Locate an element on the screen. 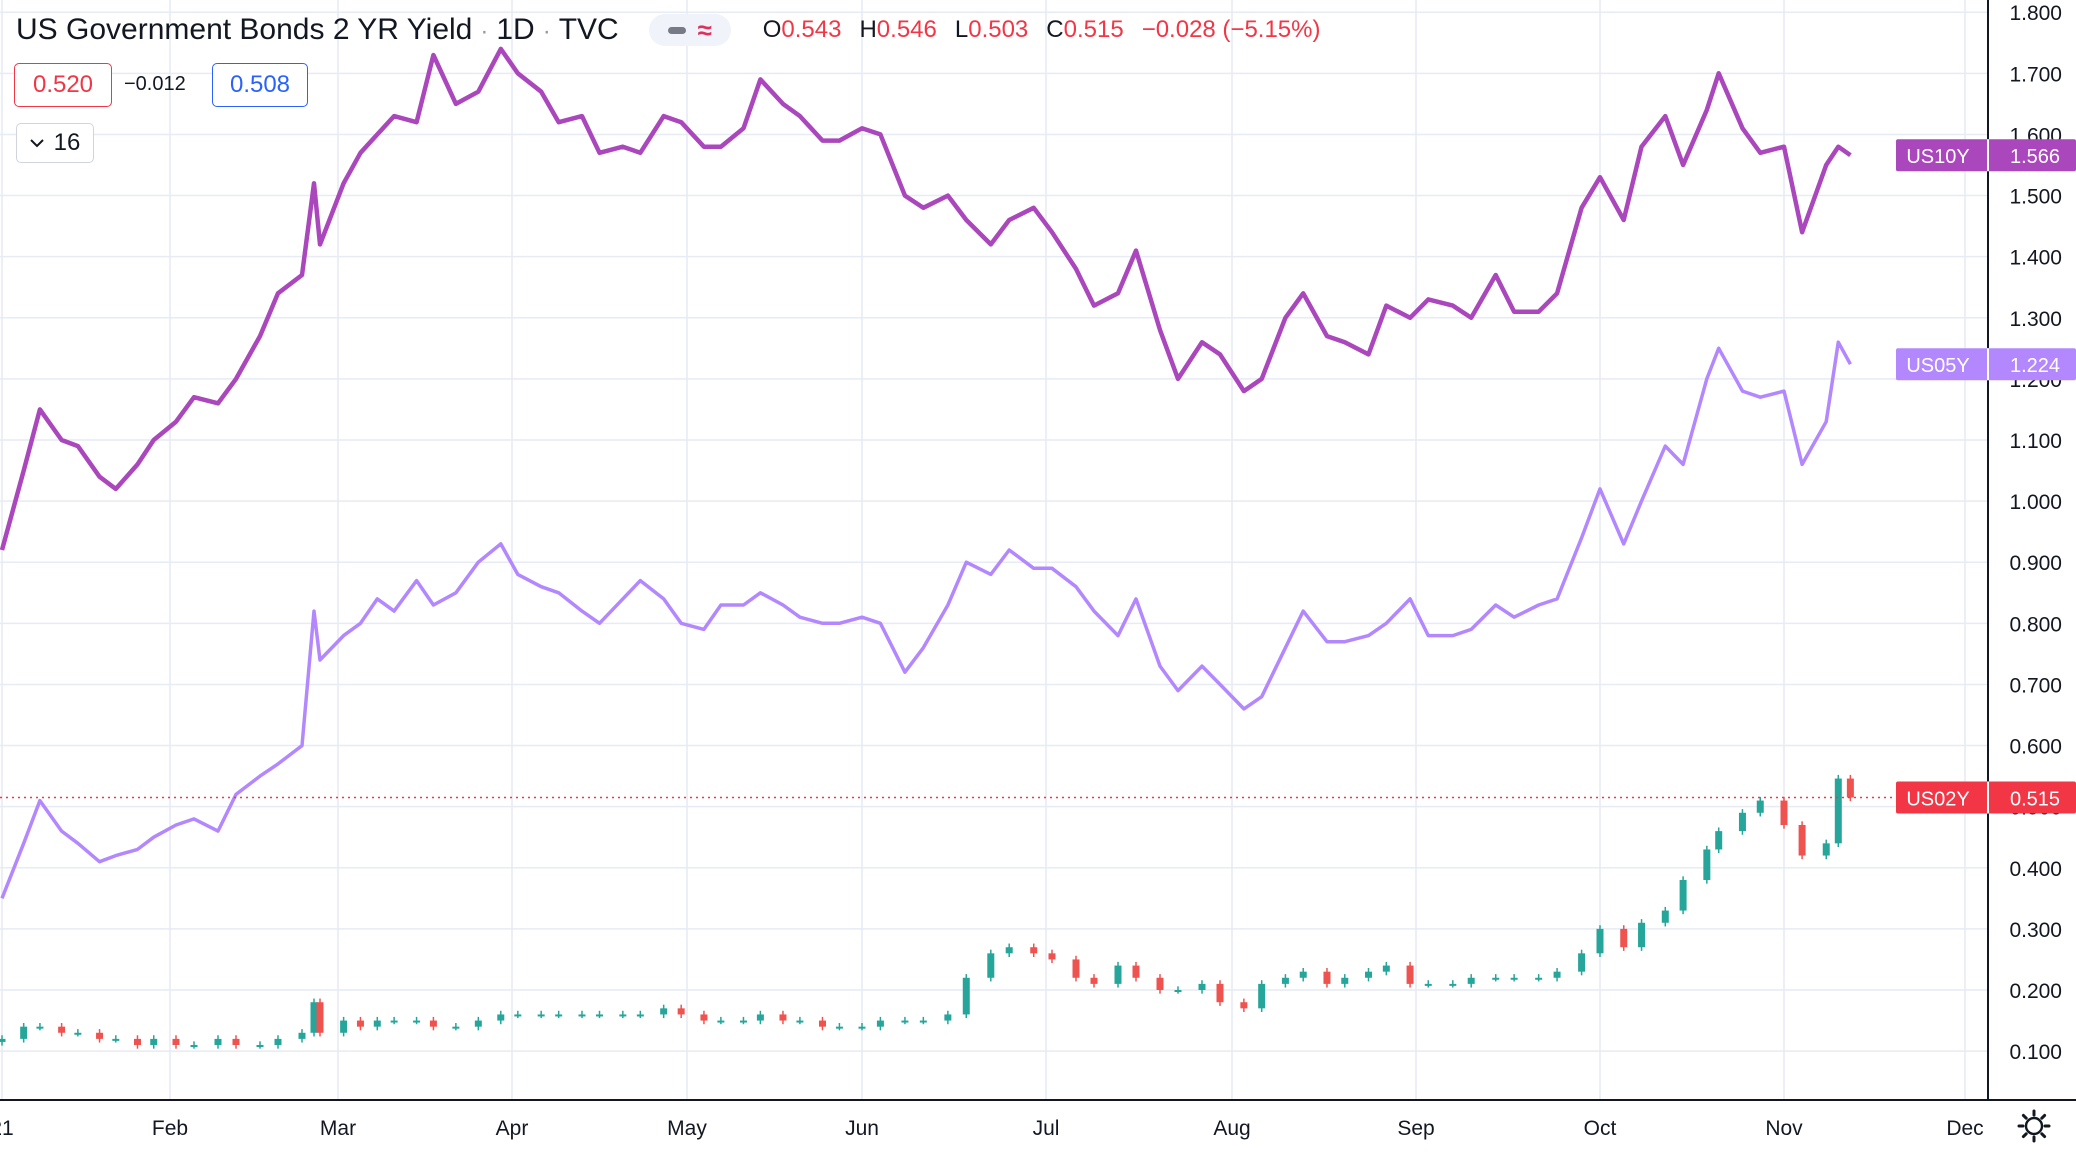 This screenshot has width=2076, height=1154. badge-name: US05Y is located at coordinates (1937, 366).